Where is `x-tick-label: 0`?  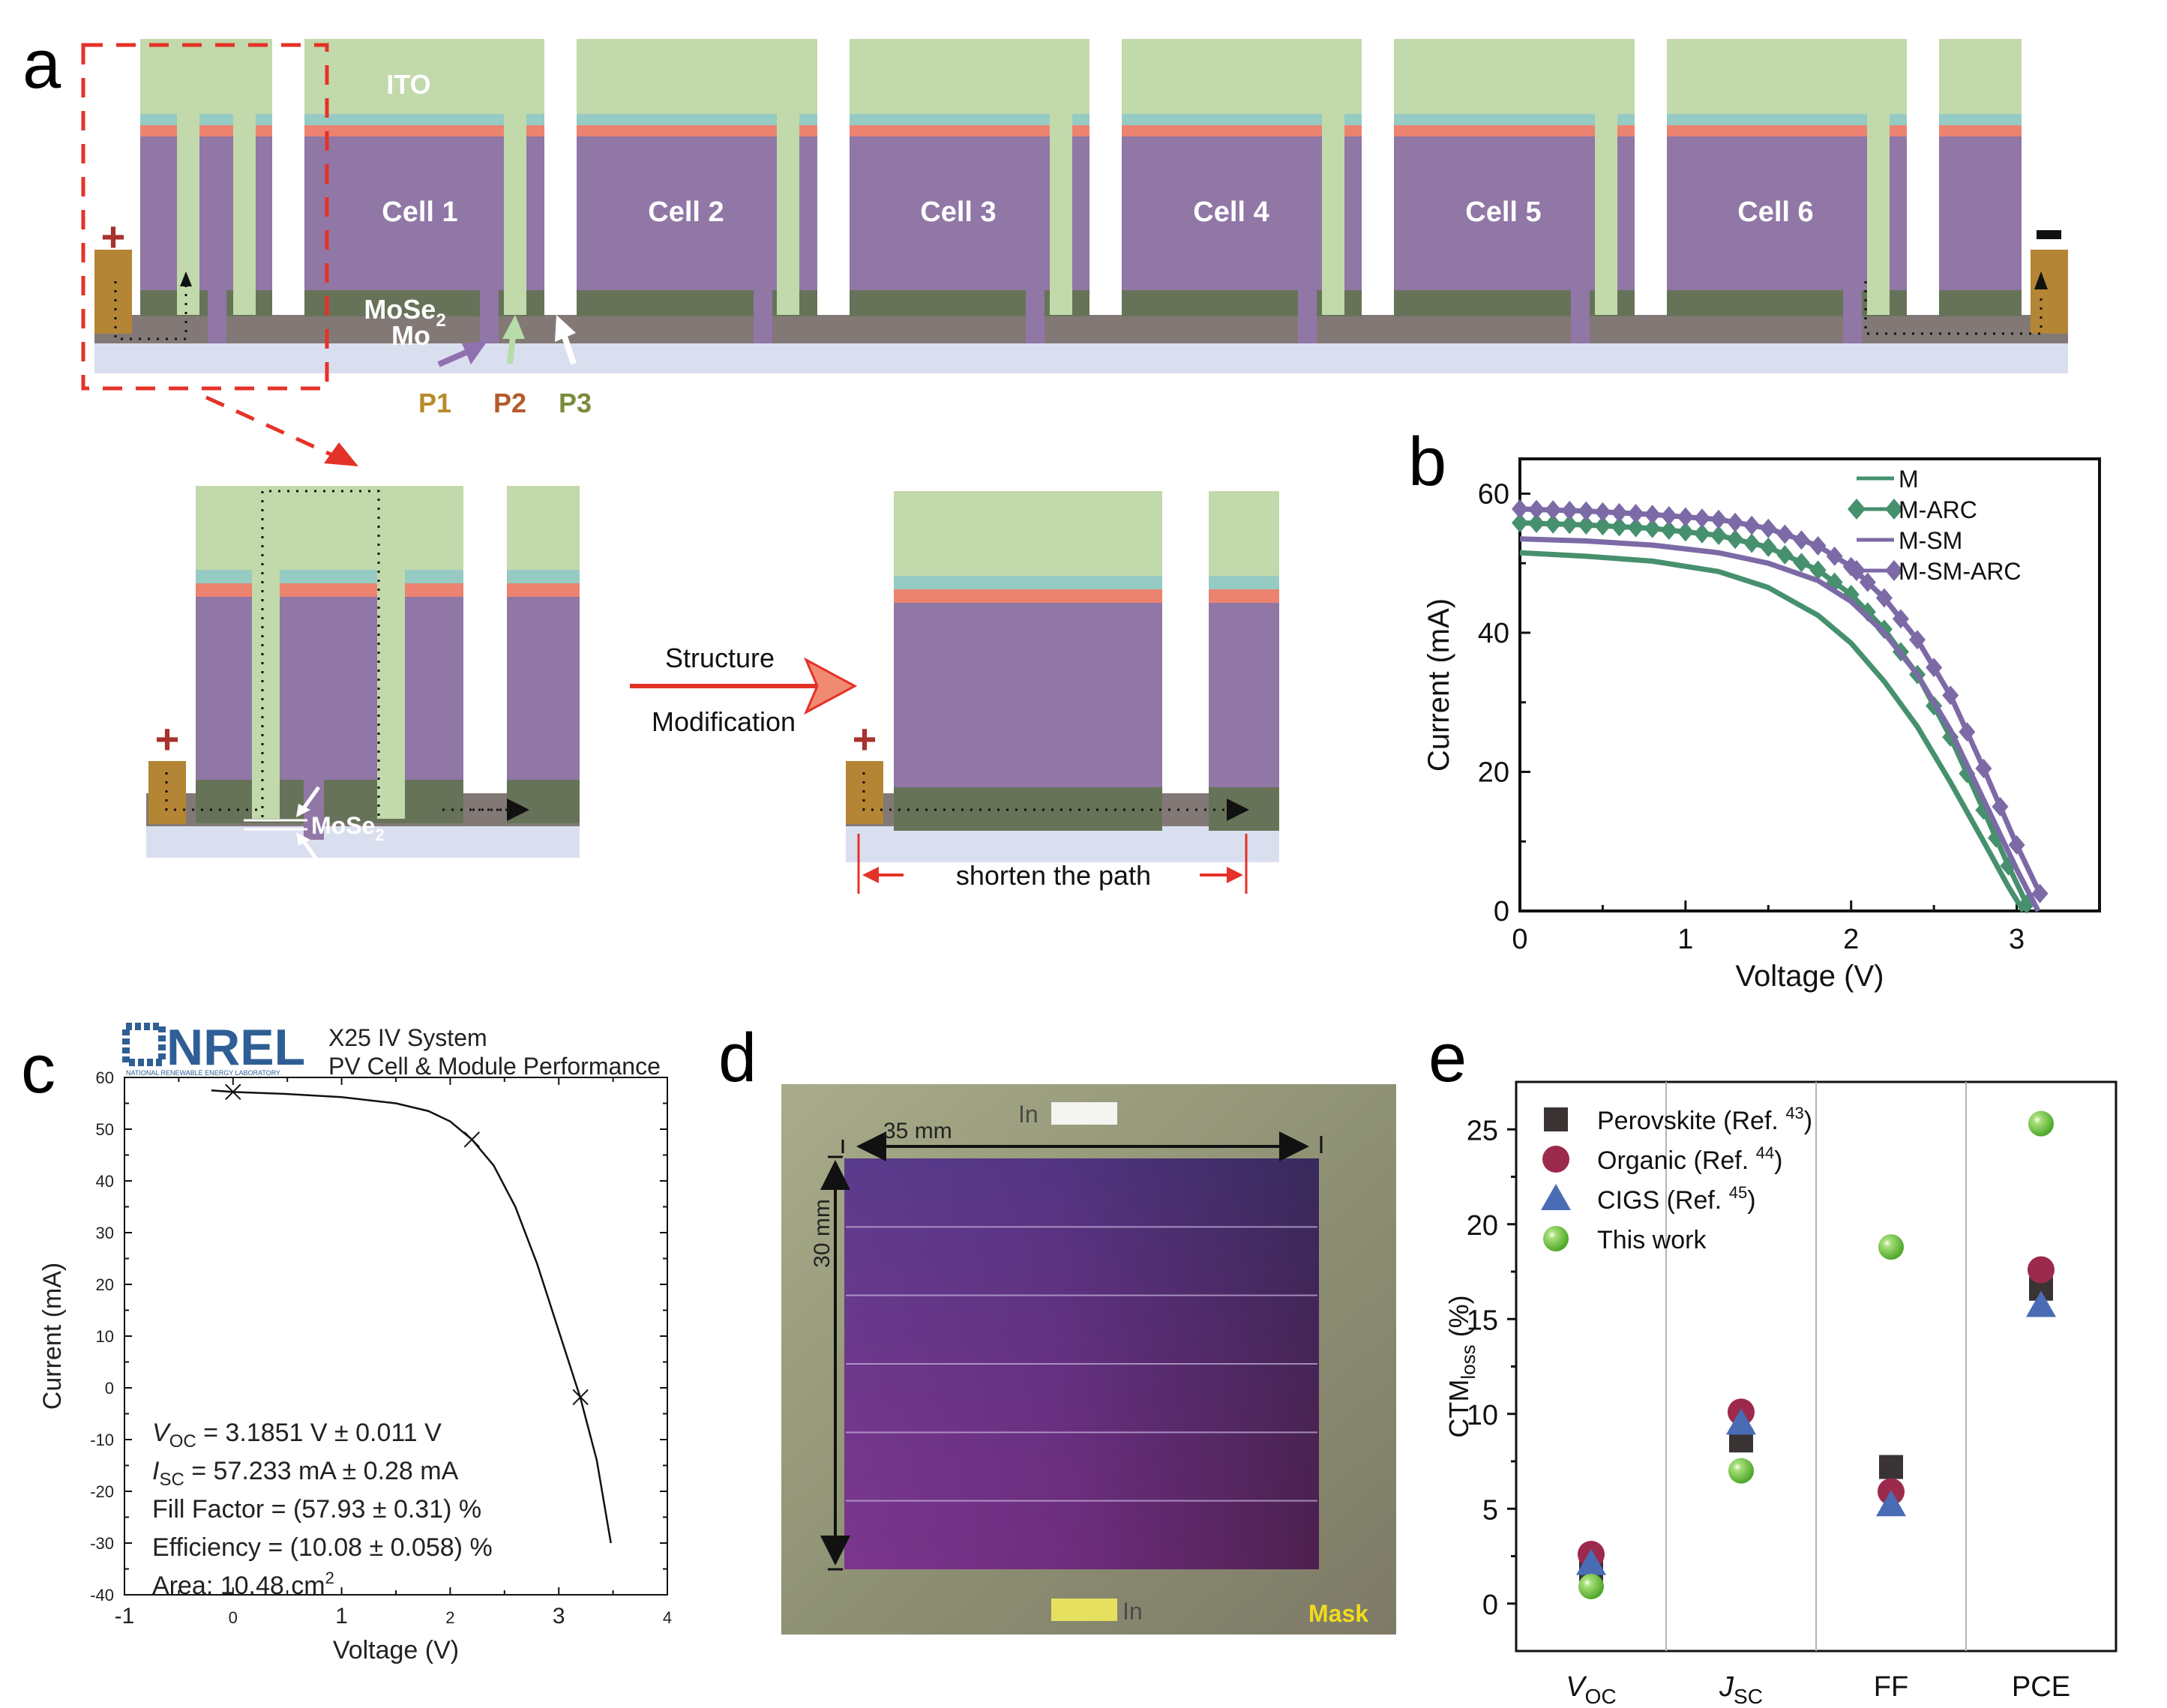 x-tick-label: 0 is located at coordinates (1519, 939).